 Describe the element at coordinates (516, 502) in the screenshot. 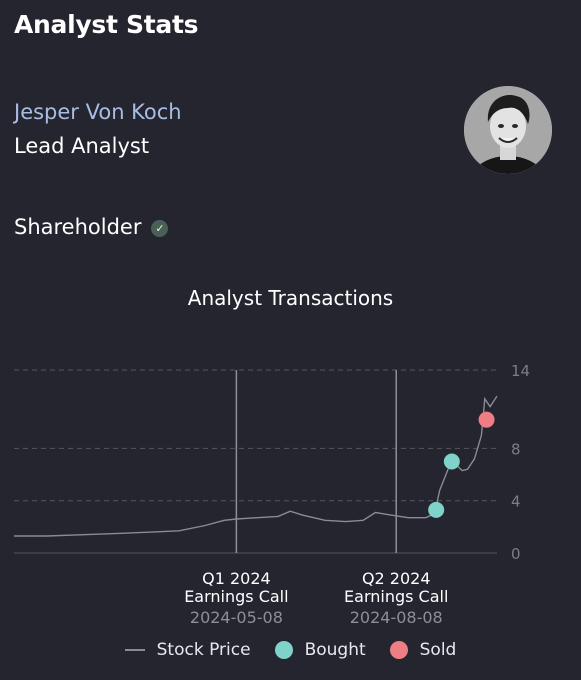

I see `y-tick-label: 4` at that location.